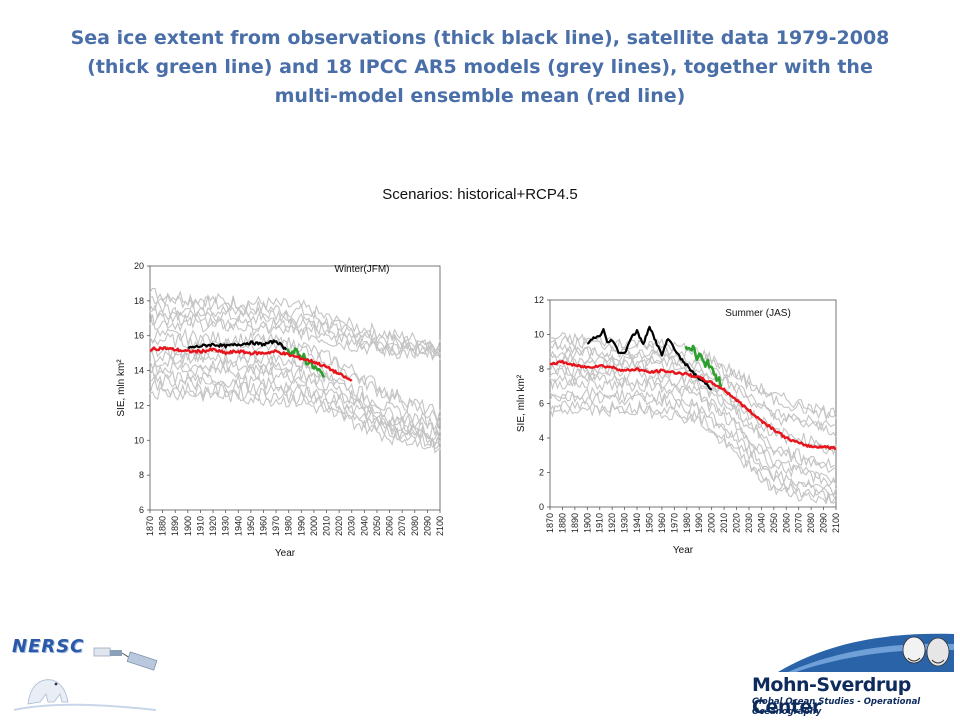 The width and height of the screenshot is (960, 720). Describe the element at coordinates (831, 696) in the screenshot. I see `mohn-sverdrup-name: Mohn-Sverdrup Center` at that location.